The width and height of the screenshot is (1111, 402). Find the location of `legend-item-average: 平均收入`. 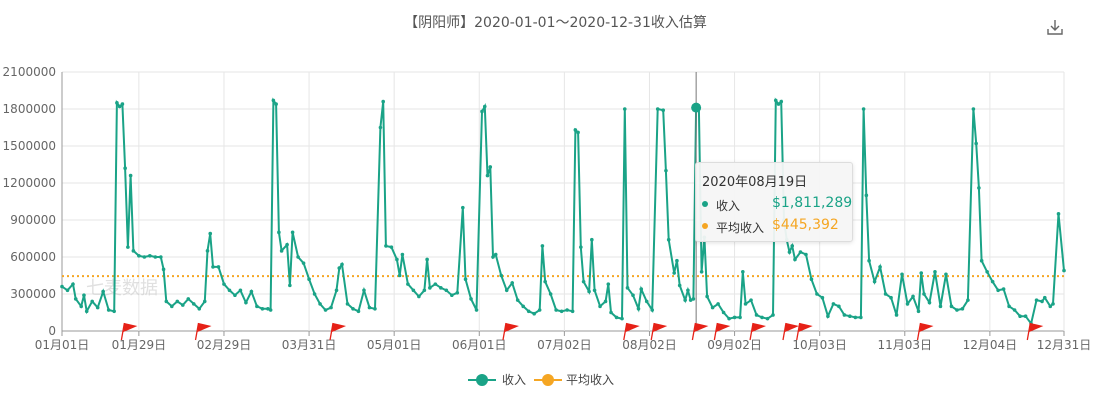

legend-item-average: 平均收入 is located at coordinates (574, 380).